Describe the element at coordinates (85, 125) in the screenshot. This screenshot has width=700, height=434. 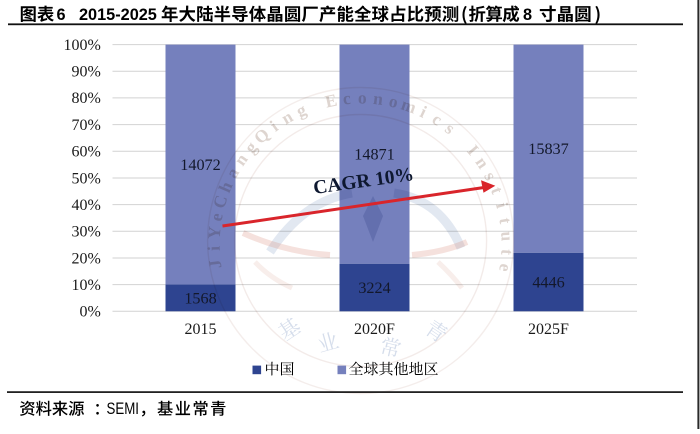
I see `svg-text: 70%` at that location.